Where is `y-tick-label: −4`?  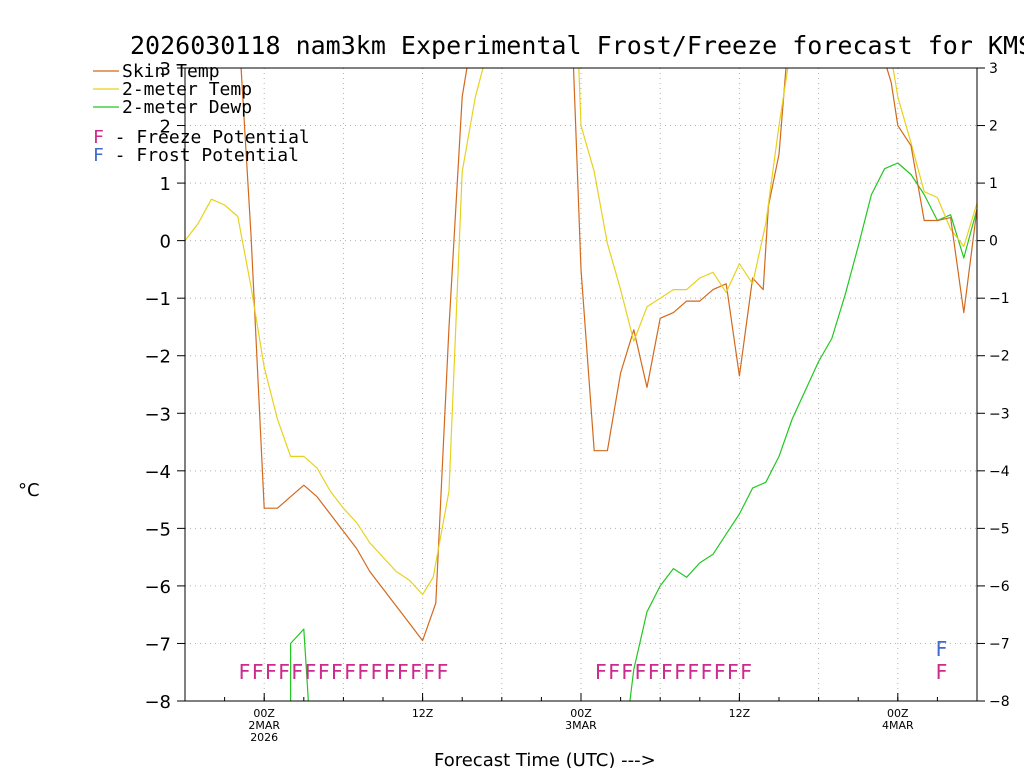
y-tick-label: −4 is located at coordinates (157, 472).